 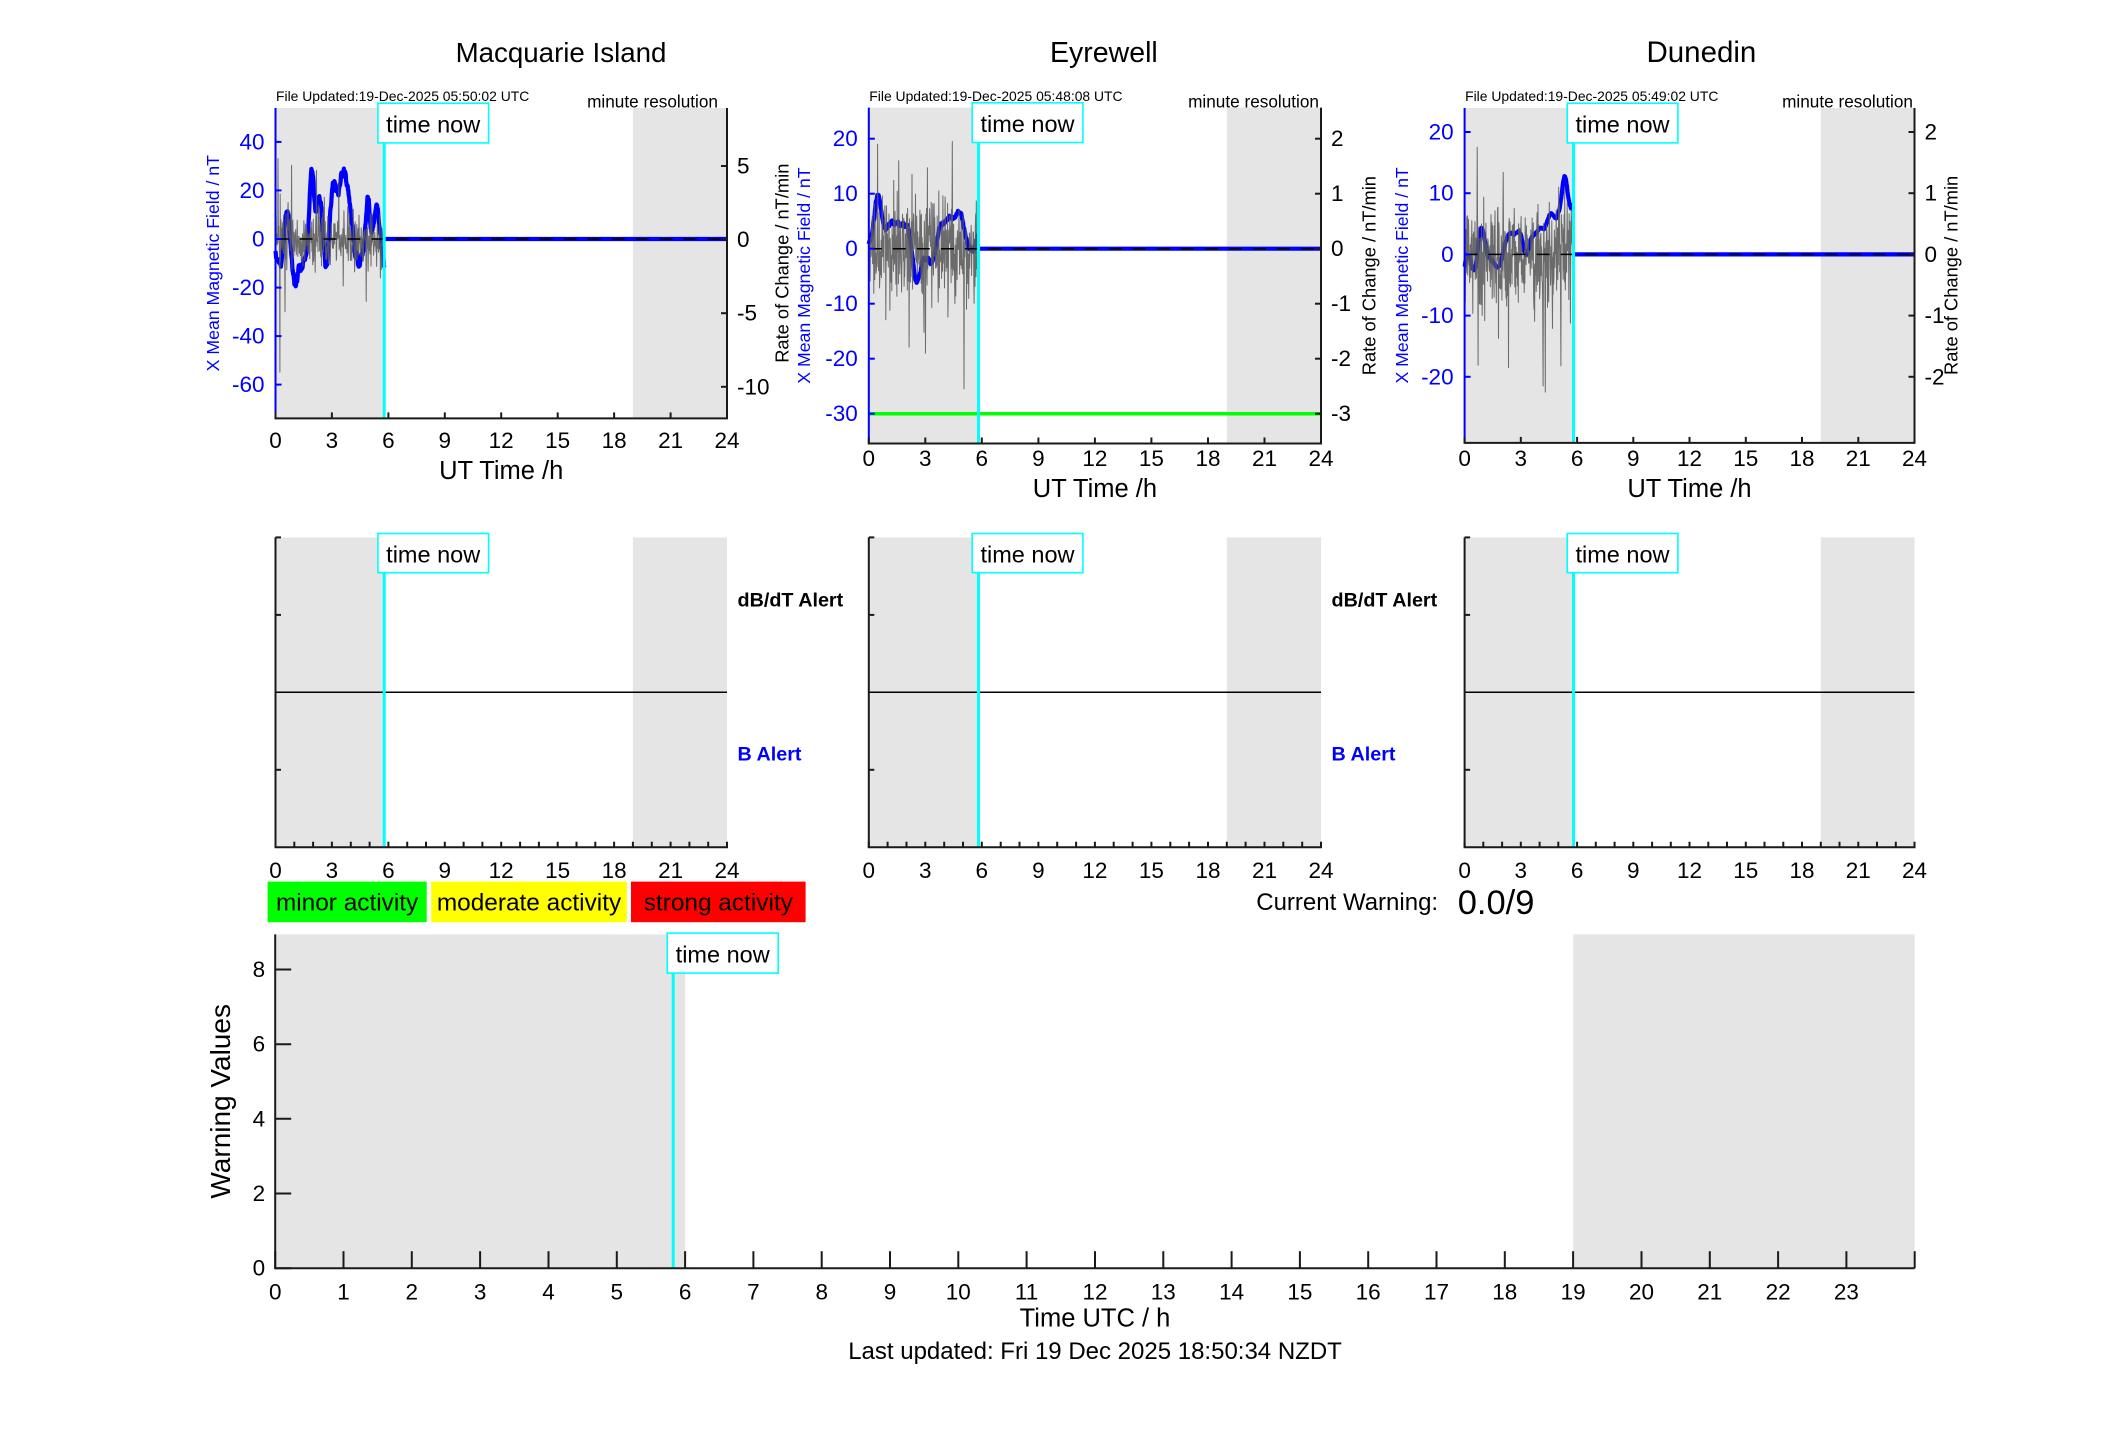 I want to click on svg-text: 13, so click(x=1163, y=1291).